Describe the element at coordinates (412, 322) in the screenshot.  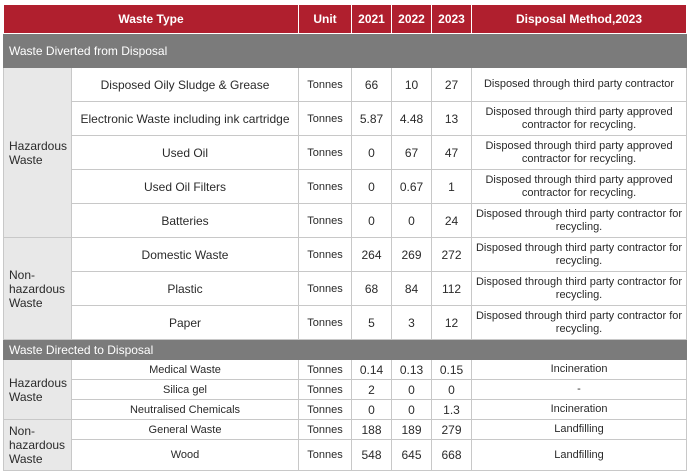
I see `value-2022-cell: 3` at that location.